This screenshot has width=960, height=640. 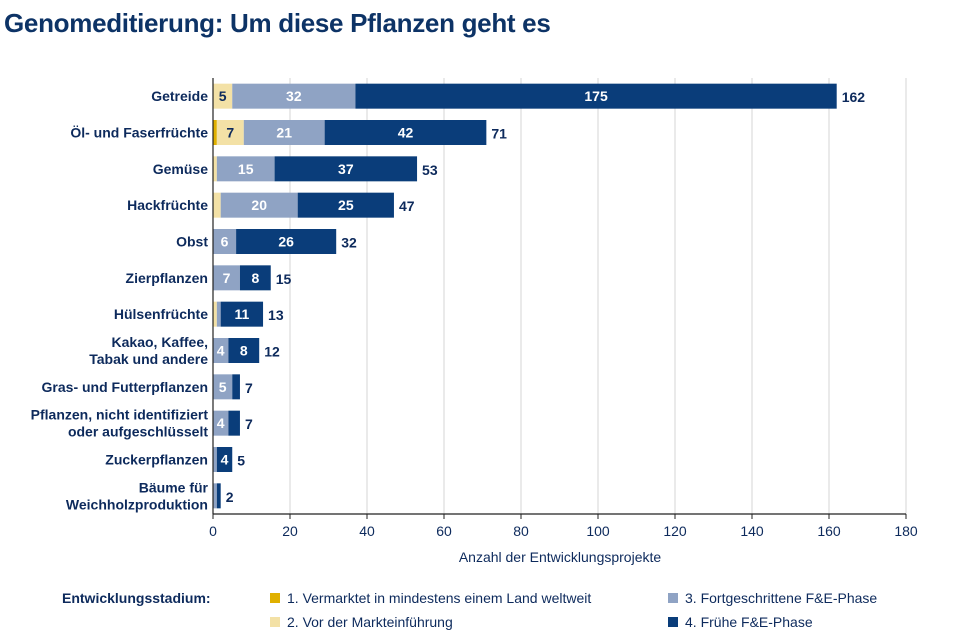 What do you see at coordinates (139, 133) in the screenshot?
I see `category-label: Öl- und Faserfrüchte` at bounding box center [139, 133].